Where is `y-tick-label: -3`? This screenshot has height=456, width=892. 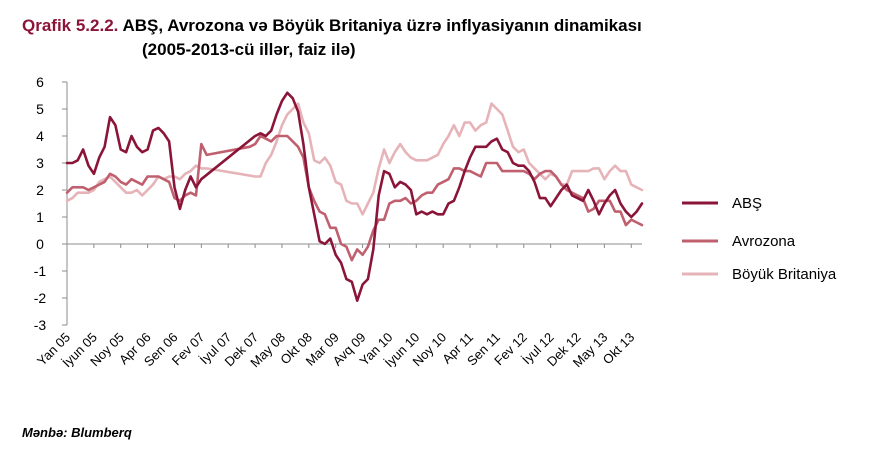 y-tick-label: -3 is located at coordinates (40, 325).